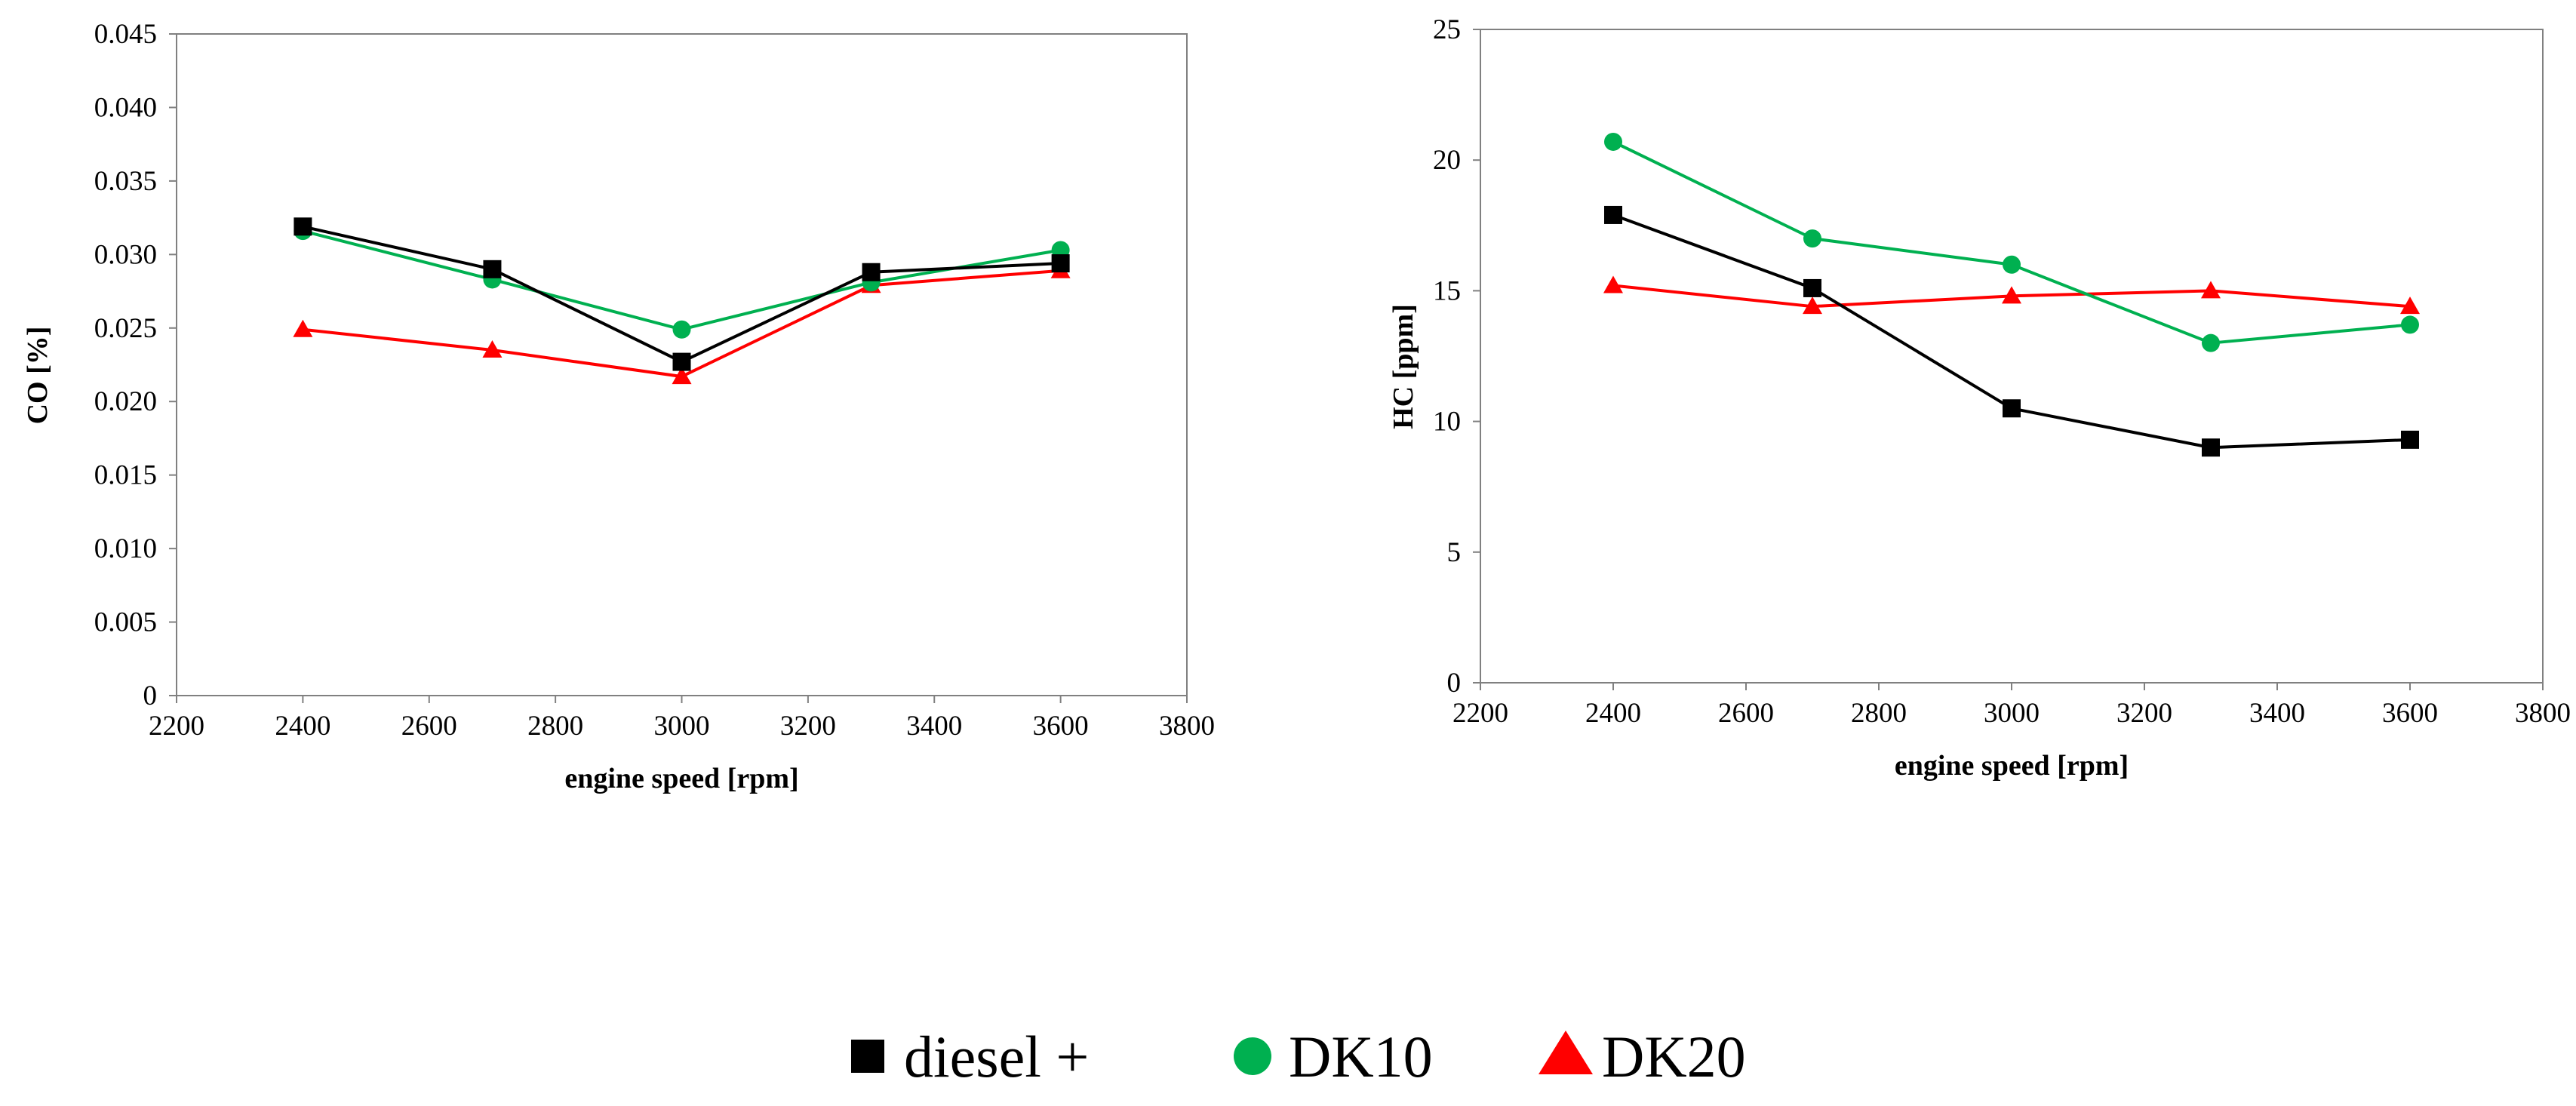 The image size is (2576, 1106). Describe the element at coordinates (125, 548) in the screenshot. I see `co-y-tick-label: 0.010` at that location.